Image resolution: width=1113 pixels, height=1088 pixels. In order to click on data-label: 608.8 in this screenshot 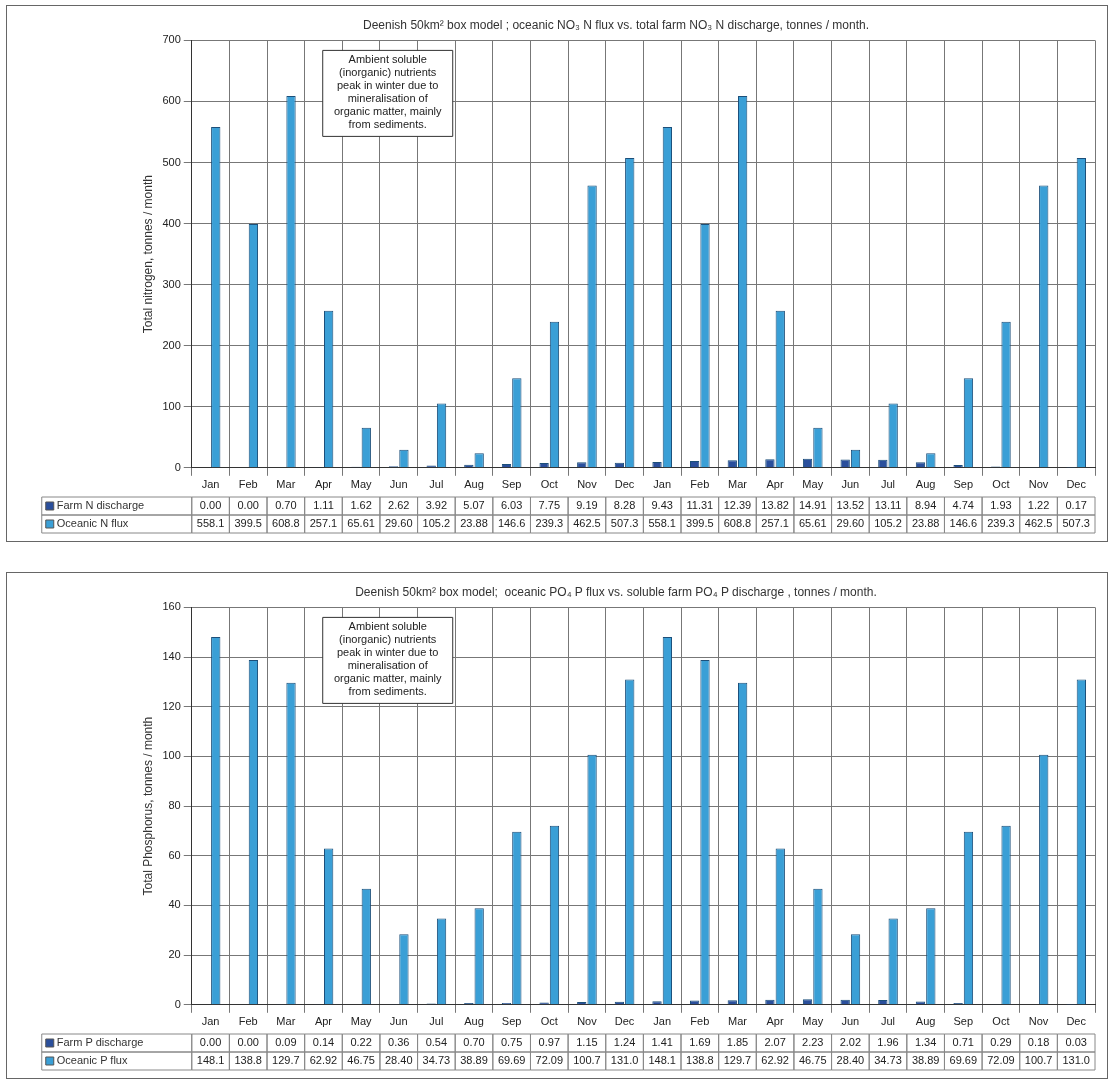, I will do `click(286, 523)`.